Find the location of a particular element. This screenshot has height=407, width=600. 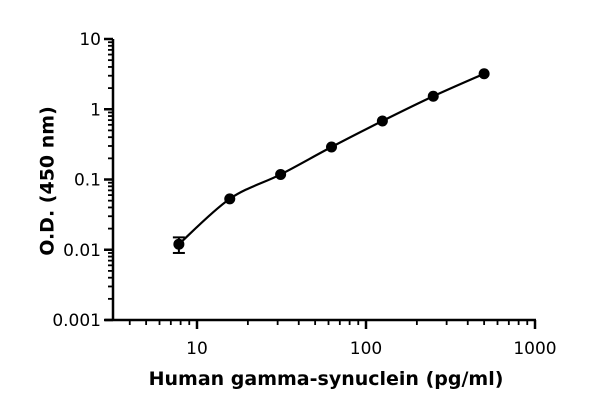

y-tick-label: 1 is located at coordinates (95, 110).